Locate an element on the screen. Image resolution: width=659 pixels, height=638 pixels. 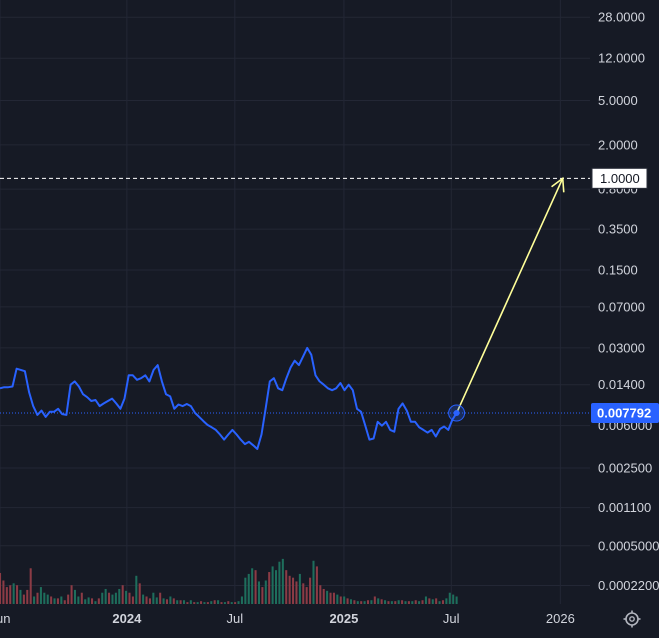
settings-button is located at coordinates (632, 619).